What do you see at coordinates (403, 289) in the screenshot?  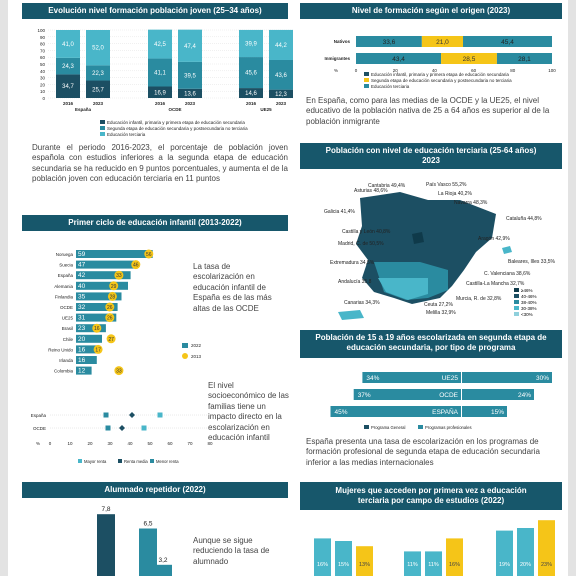 I see `map-andalucia` at bounding box center [403, 289].